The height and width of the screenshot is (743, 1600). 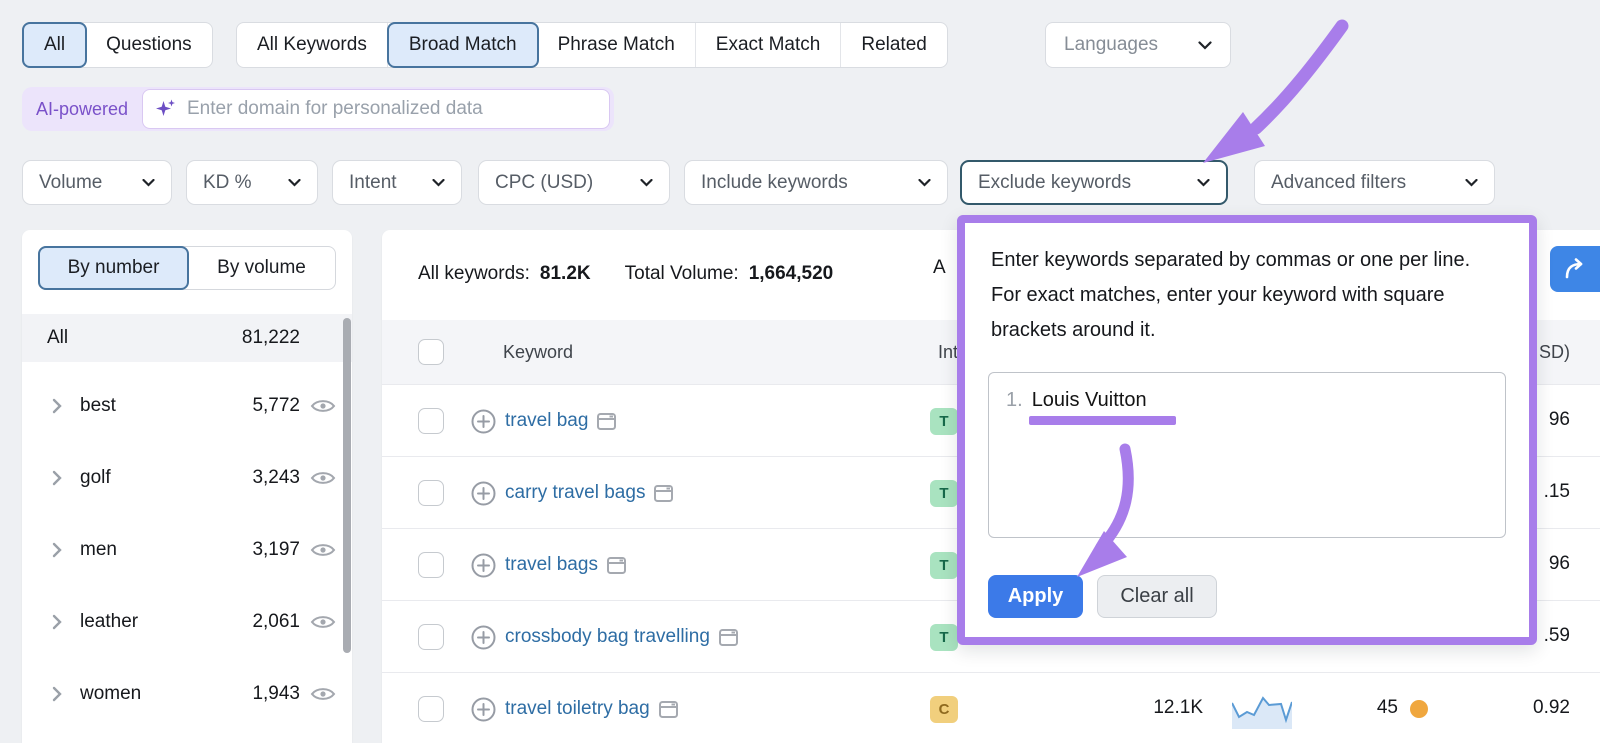 What do you see at coordinates (939, 267) in the screenshot?
I see `clipped-summary-stat: A` at bounding box center [939, 267].